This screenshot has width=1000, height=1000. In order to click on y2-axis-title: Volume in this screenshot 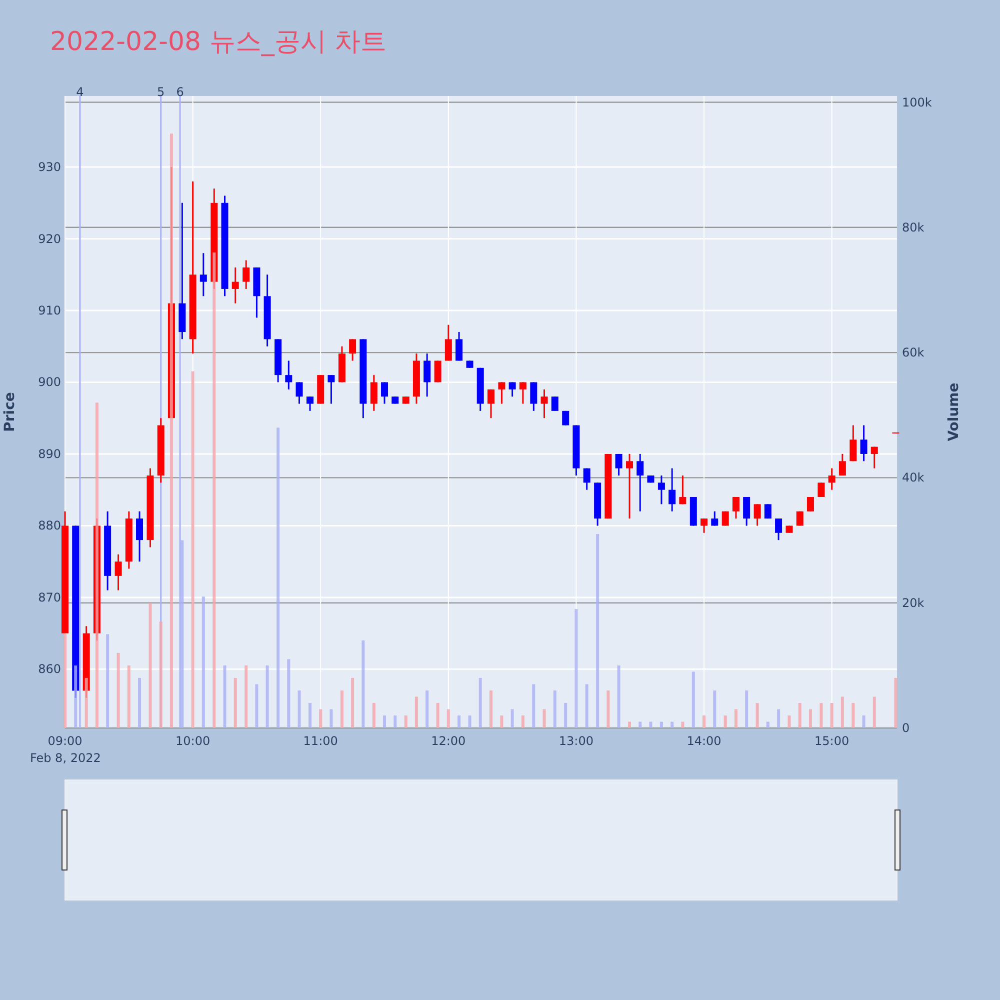, I will do `click(954, 412)`.